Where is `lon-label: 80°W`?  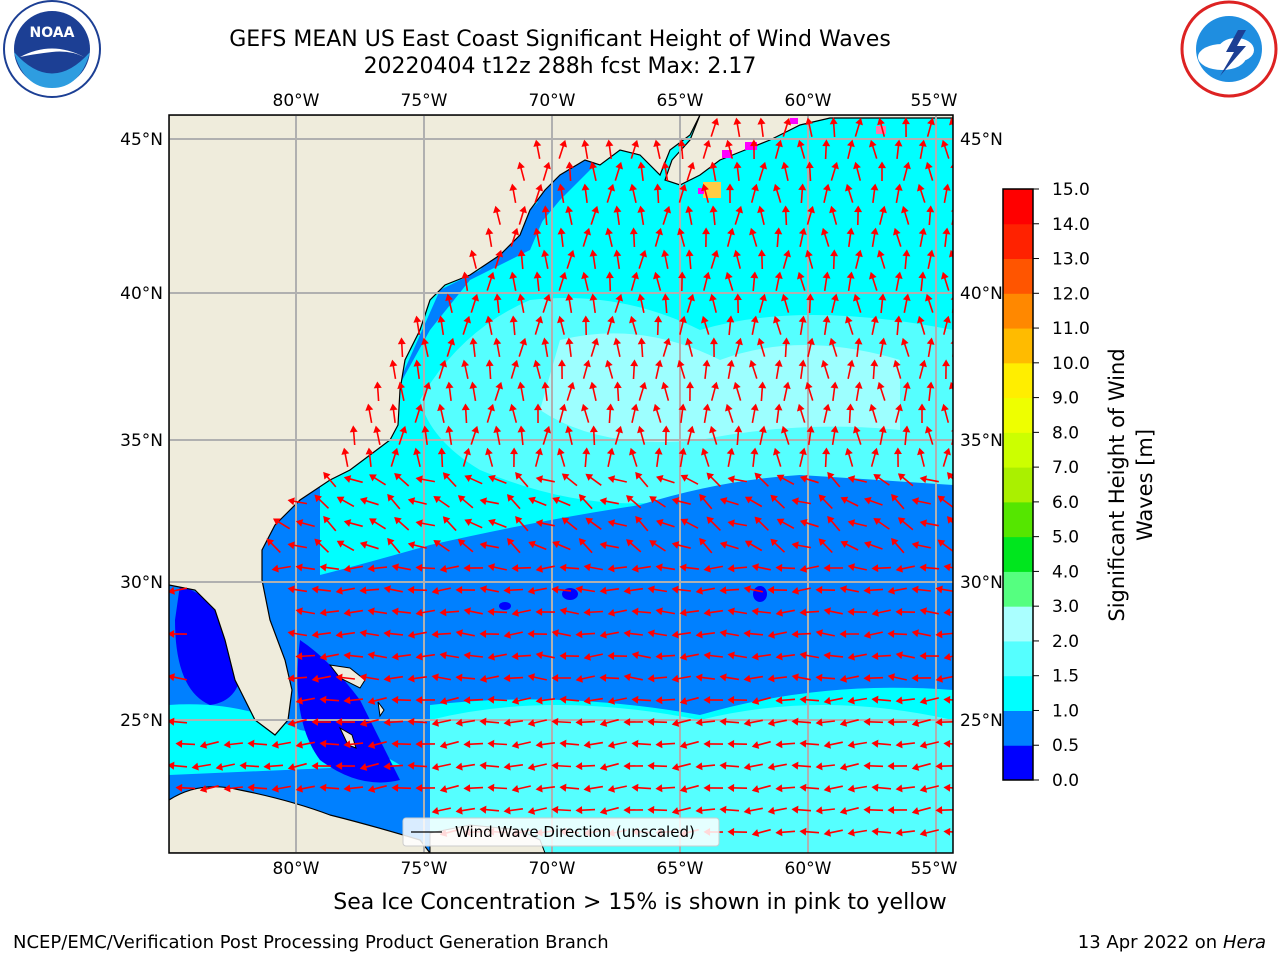
lon-label: 80°W is located at coordinates (296, 869).